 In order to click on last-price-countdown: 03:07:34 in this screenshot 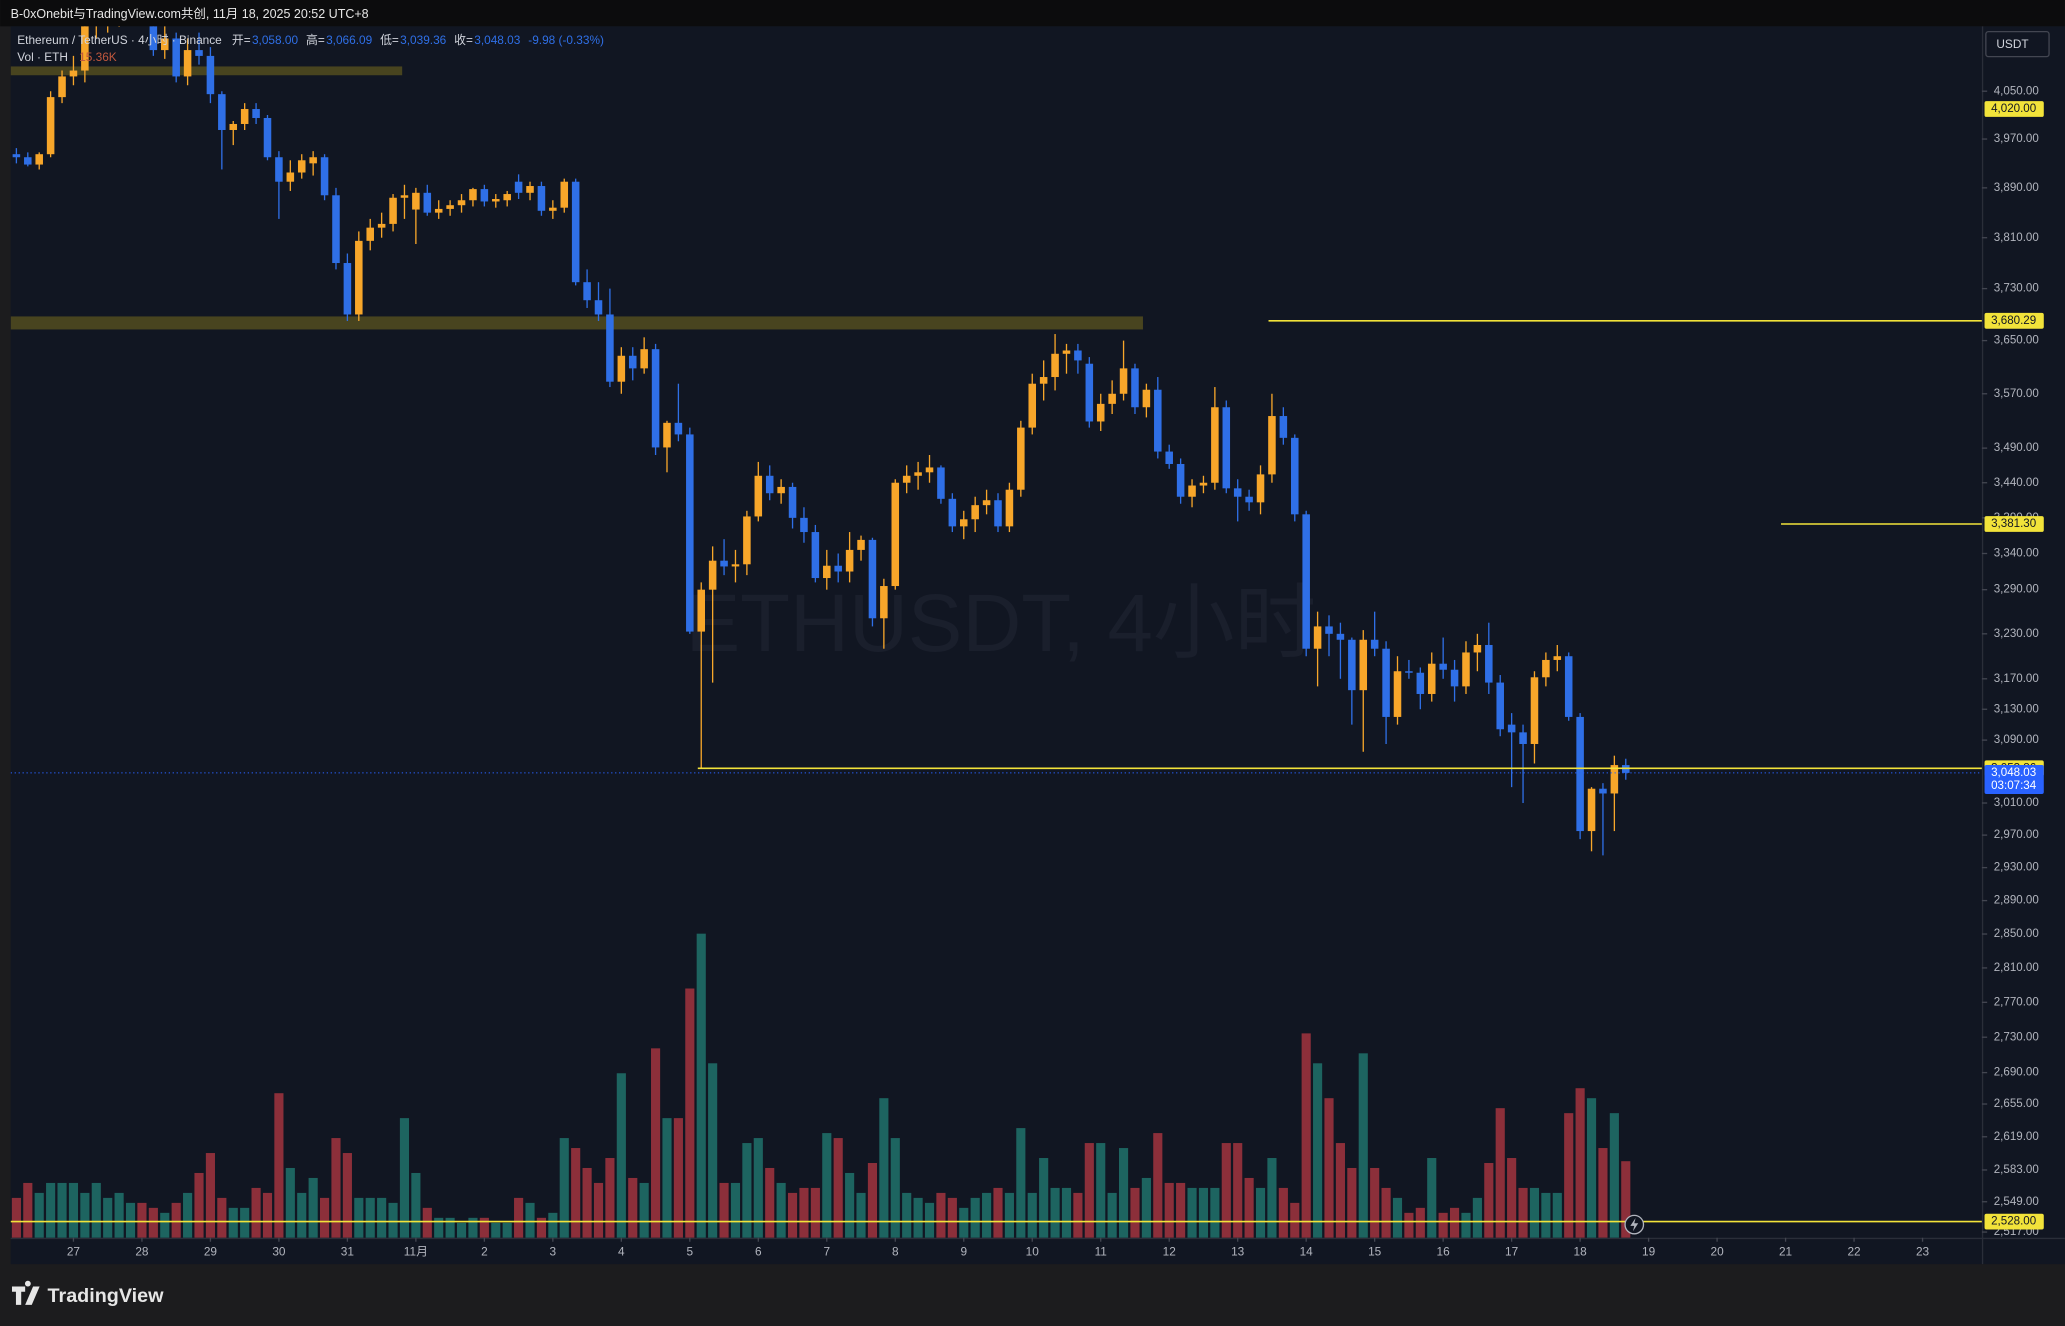, I will do `click(2014, 786)`.